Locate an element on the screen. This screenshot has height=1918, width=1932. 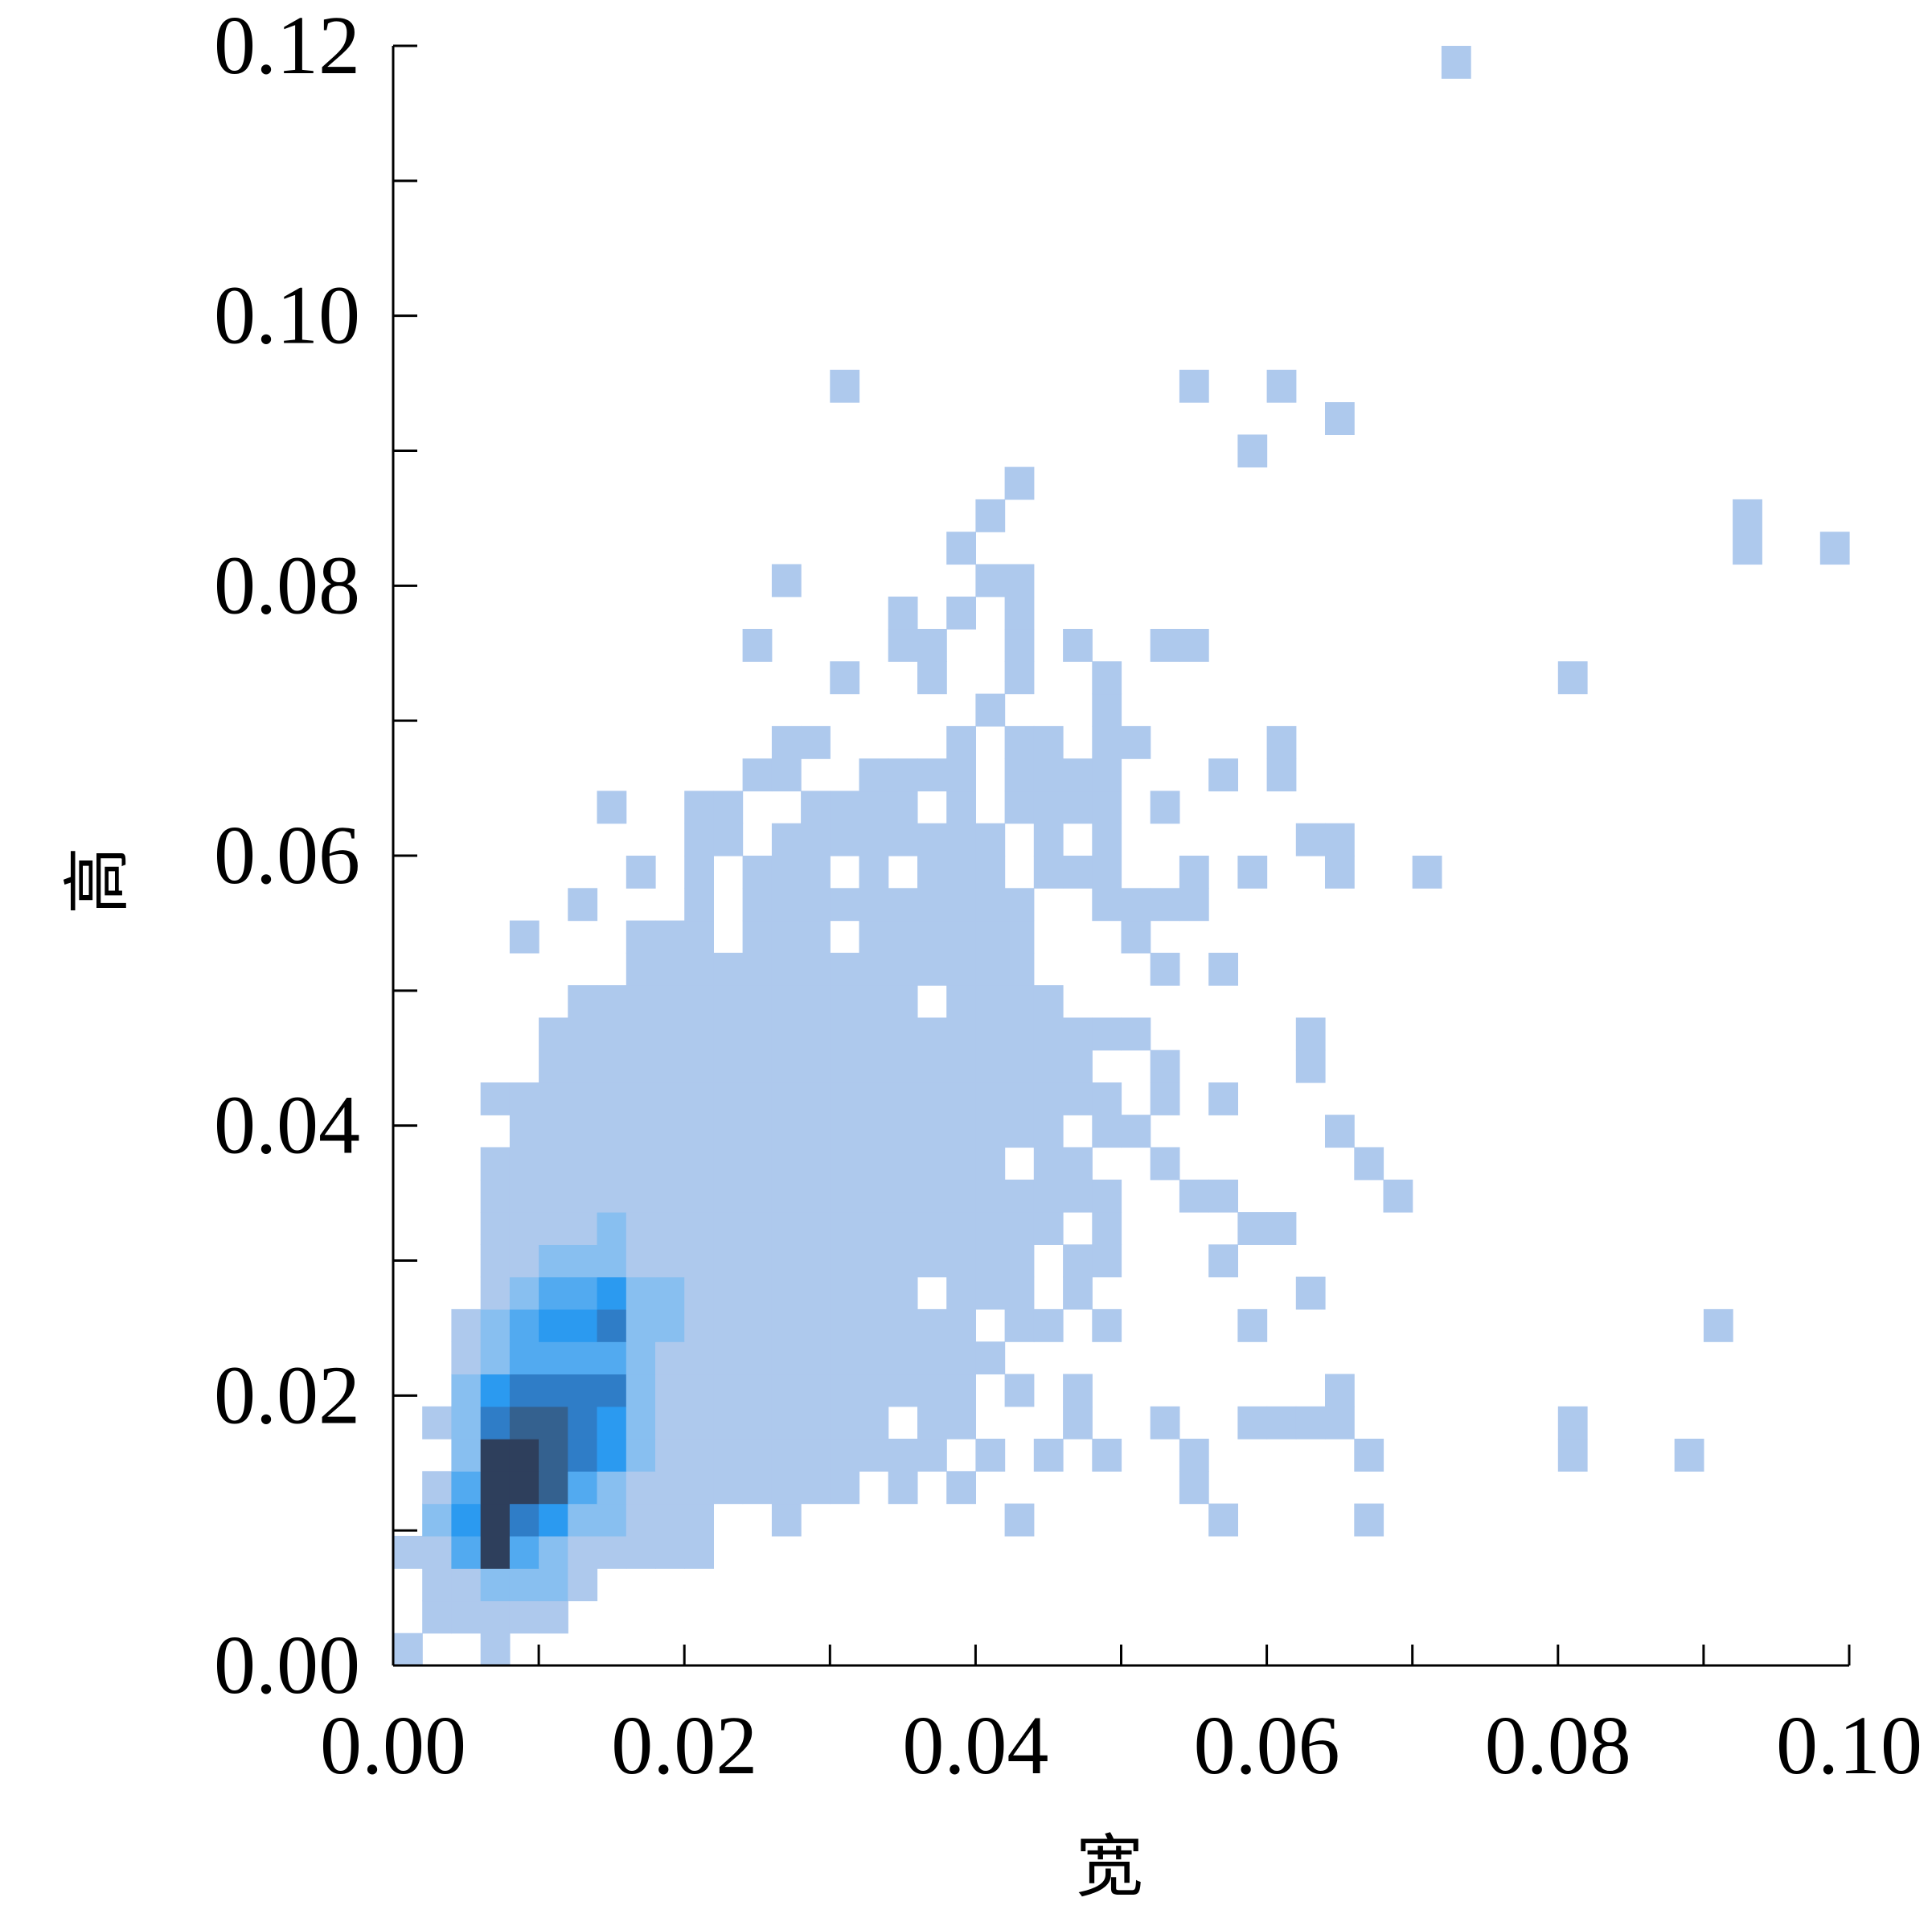
x-tick-label: 0.02 is located at coordinates (684, 1745).